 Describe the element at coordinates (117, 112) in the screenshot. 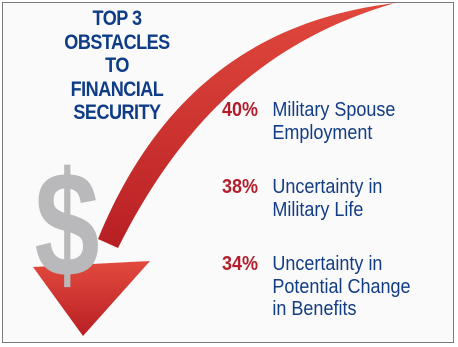

I see `title-line: SECURITY` at that location.